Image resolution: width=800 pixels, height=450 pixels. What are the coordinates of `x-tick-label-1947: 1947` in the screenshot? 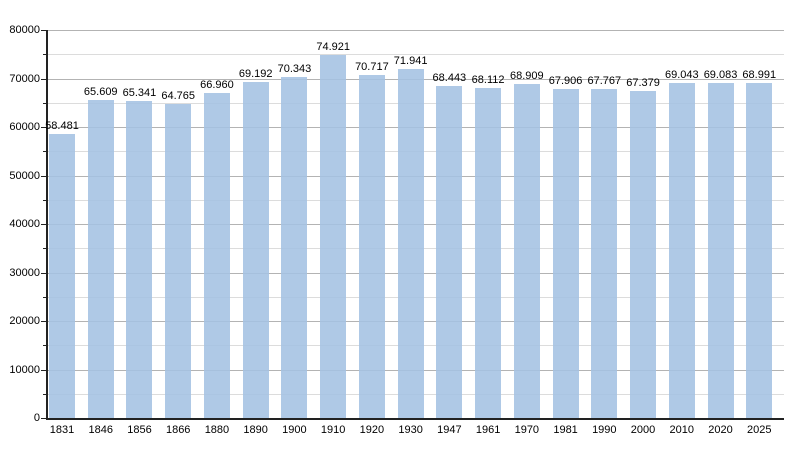 It's located at (449, 430).